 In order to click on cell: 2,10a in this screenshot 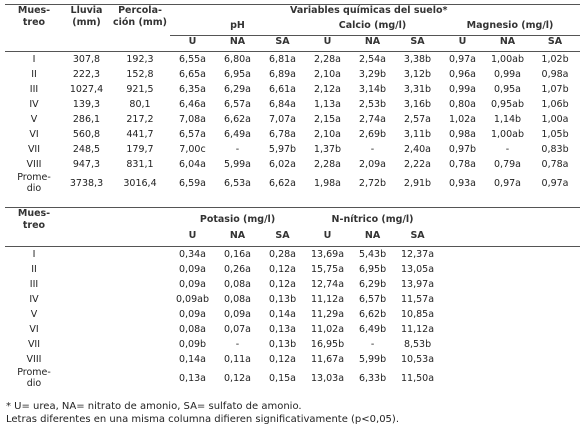, I will do `click(327, 134)`.